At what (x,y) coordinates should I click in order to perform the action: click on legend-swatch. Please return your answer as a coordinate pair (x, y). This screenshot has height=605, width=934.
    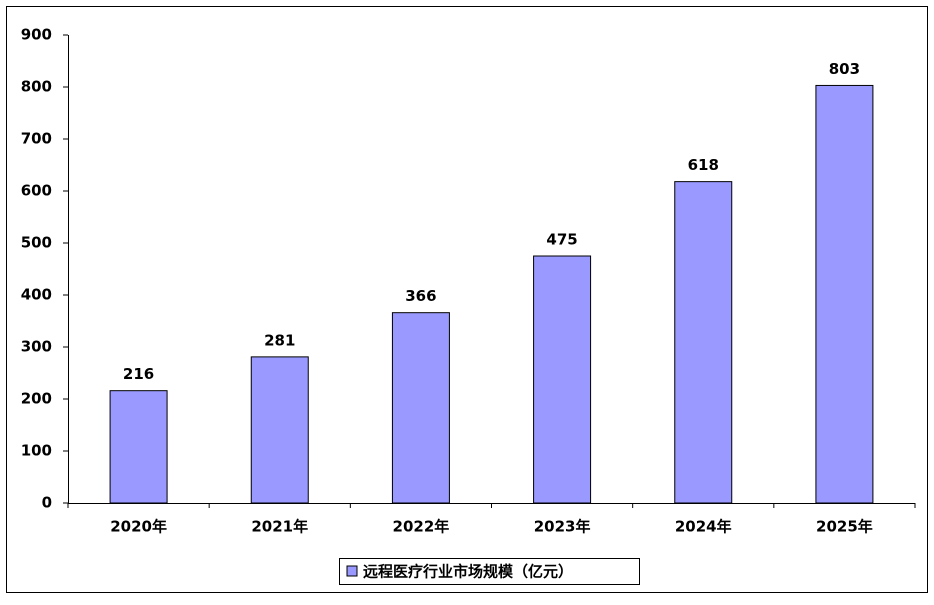
    Looking at the image, I should click on (352, 571).